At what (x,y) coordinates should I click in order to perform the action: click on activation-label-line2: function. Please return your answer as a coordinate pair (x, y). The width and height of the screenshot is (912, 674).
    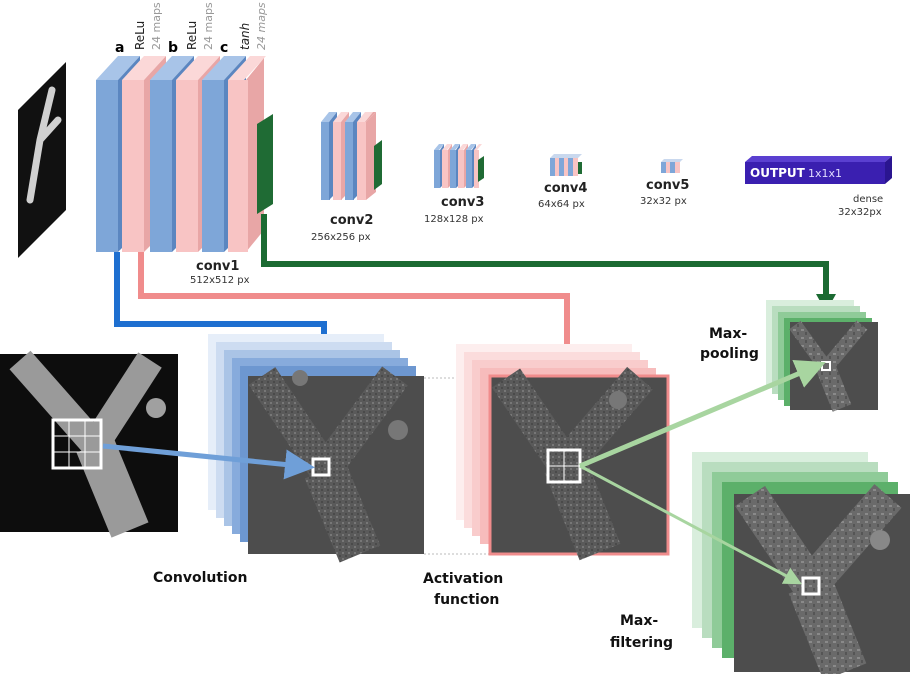
    Looking at the image, I should click on (466, 600).